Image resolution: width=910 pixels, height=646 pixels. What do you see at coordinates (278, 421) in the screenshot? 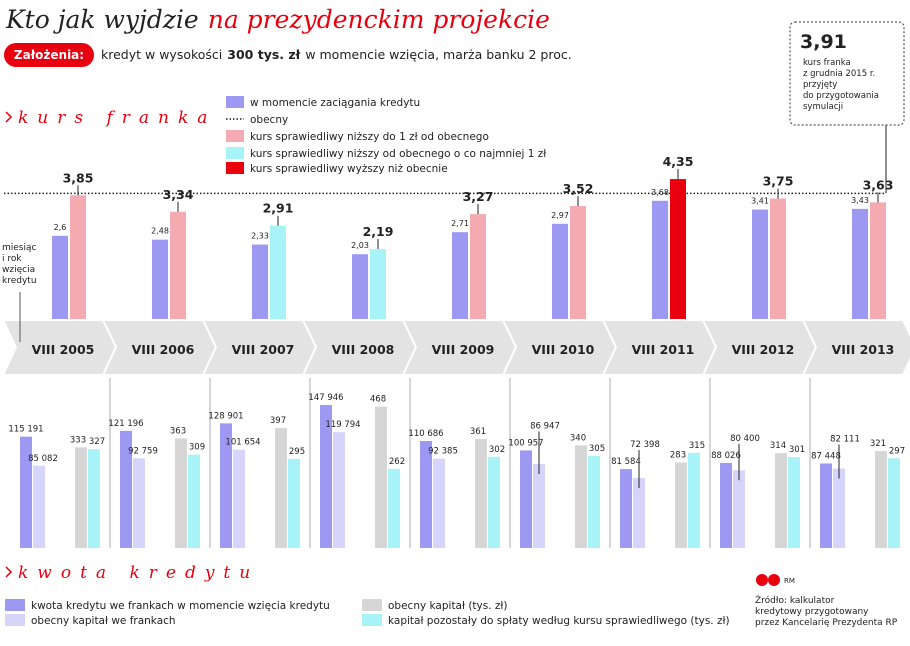
I see `value-label: 397` at bounding box center [278, 421].